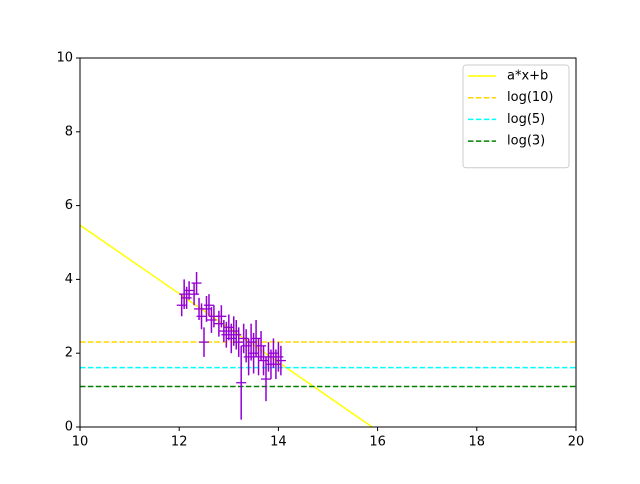  Describe the element at coordinates (377, 442) in the screenshot. I see `x-tick-label: 16` at that location.